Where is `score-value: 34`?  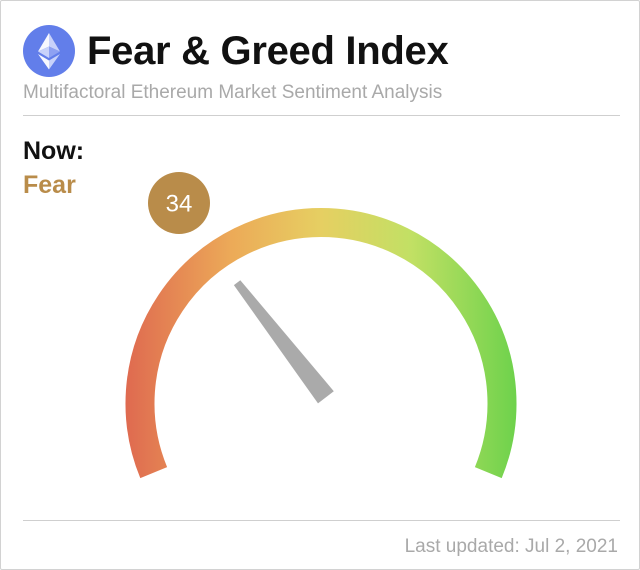 score-value: 34 is located at coordinates (179, 204).